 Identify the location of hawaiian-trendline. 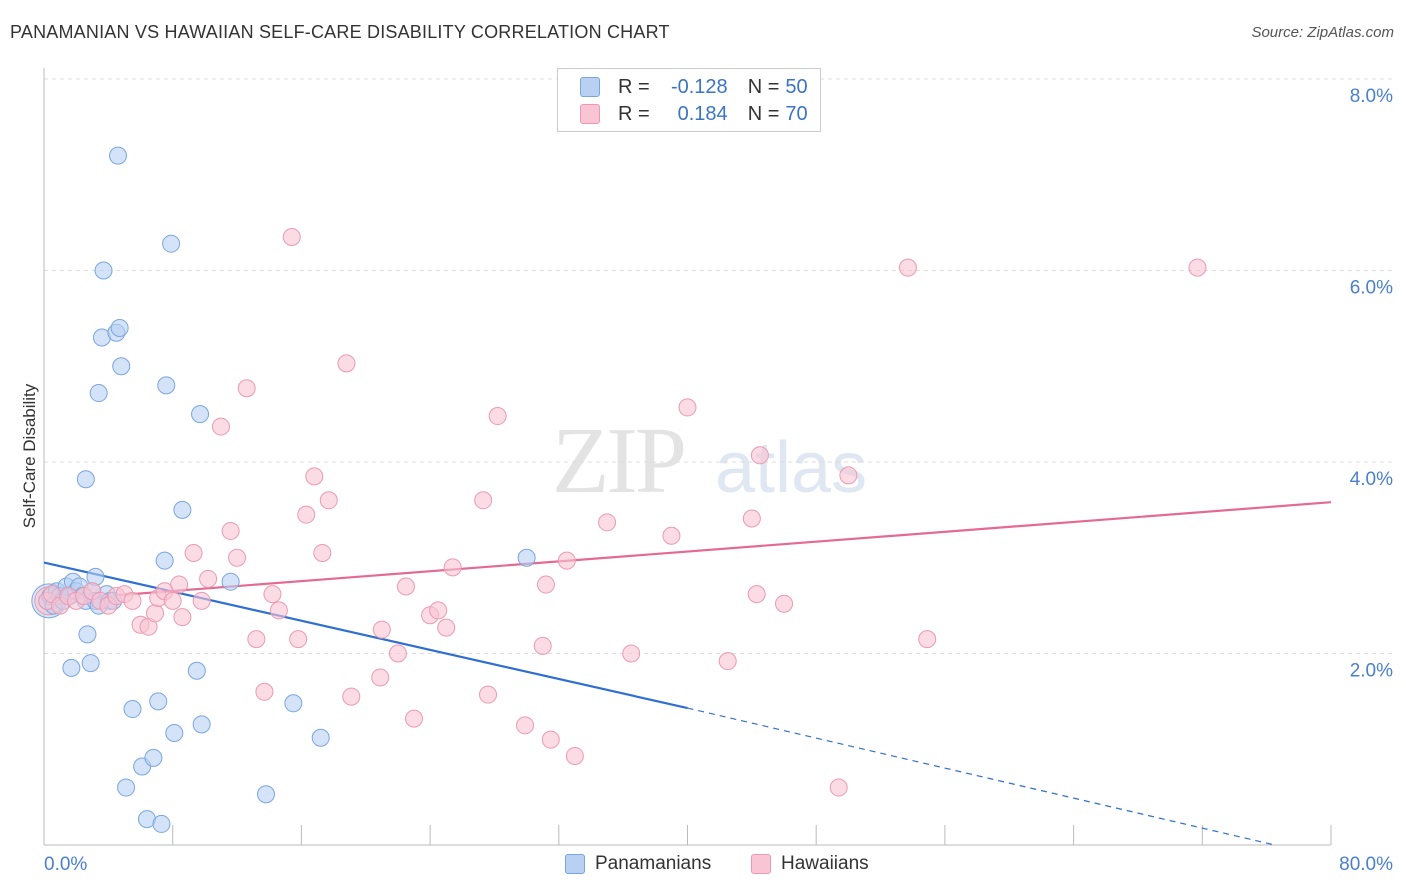
(687, 551).